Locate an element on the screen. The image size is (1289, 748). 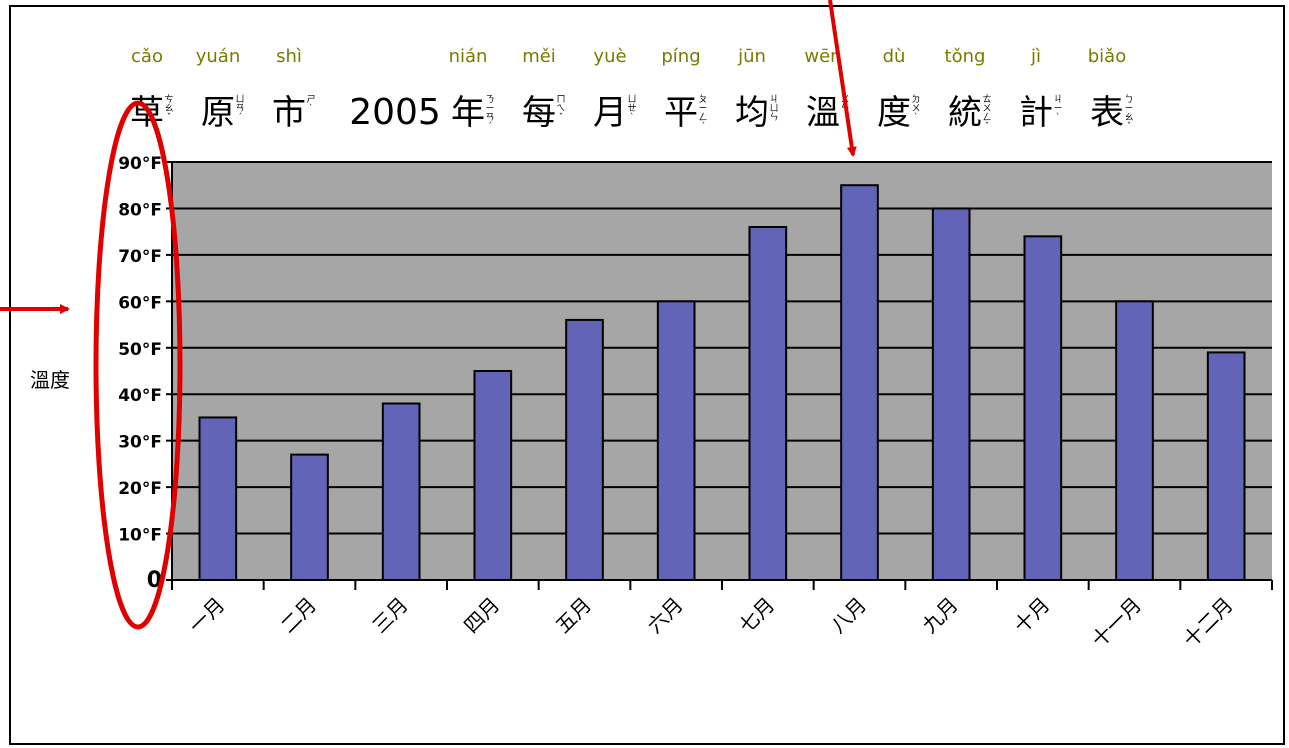
title-char-1: 原 is located at coordinates (218, 113).